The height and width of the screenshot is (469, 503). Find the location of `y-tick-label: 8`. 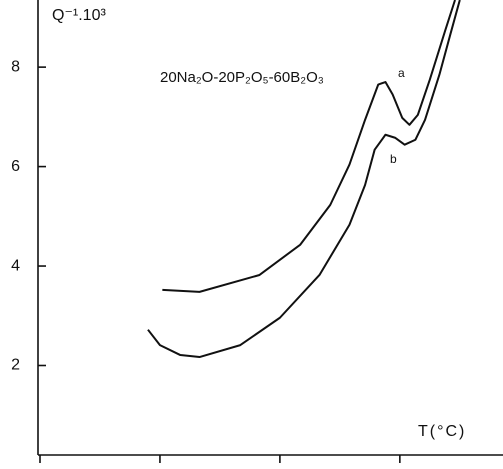

y-tick-label: 8 is located at coordinates (15, 66).